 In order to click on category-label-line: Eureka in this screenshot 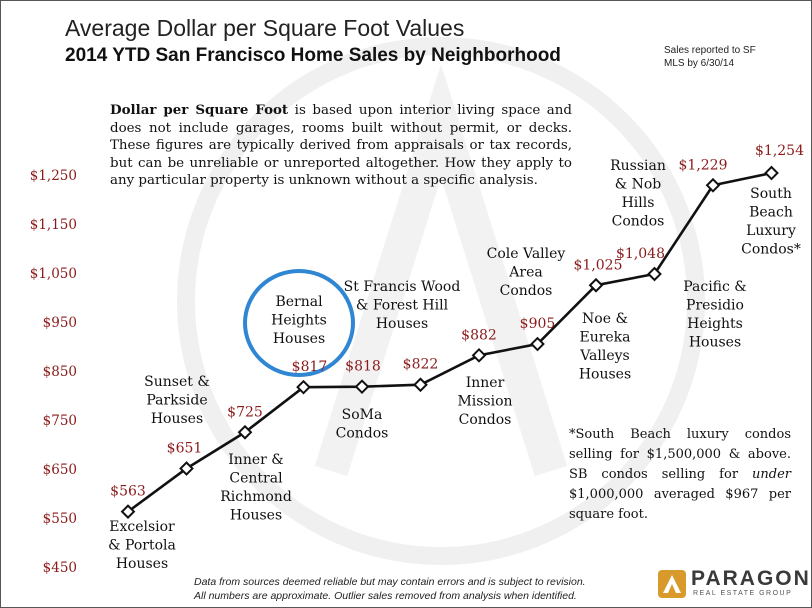, I will do `click(604, 338)`.